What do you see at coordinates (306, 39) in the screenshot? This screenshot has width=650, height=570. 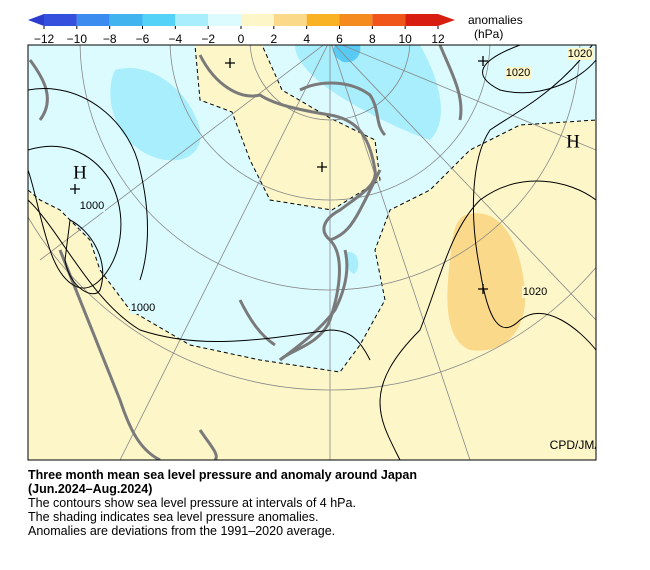 I see `colorbar-tick-label: 4` at bounding box center [306, 39].